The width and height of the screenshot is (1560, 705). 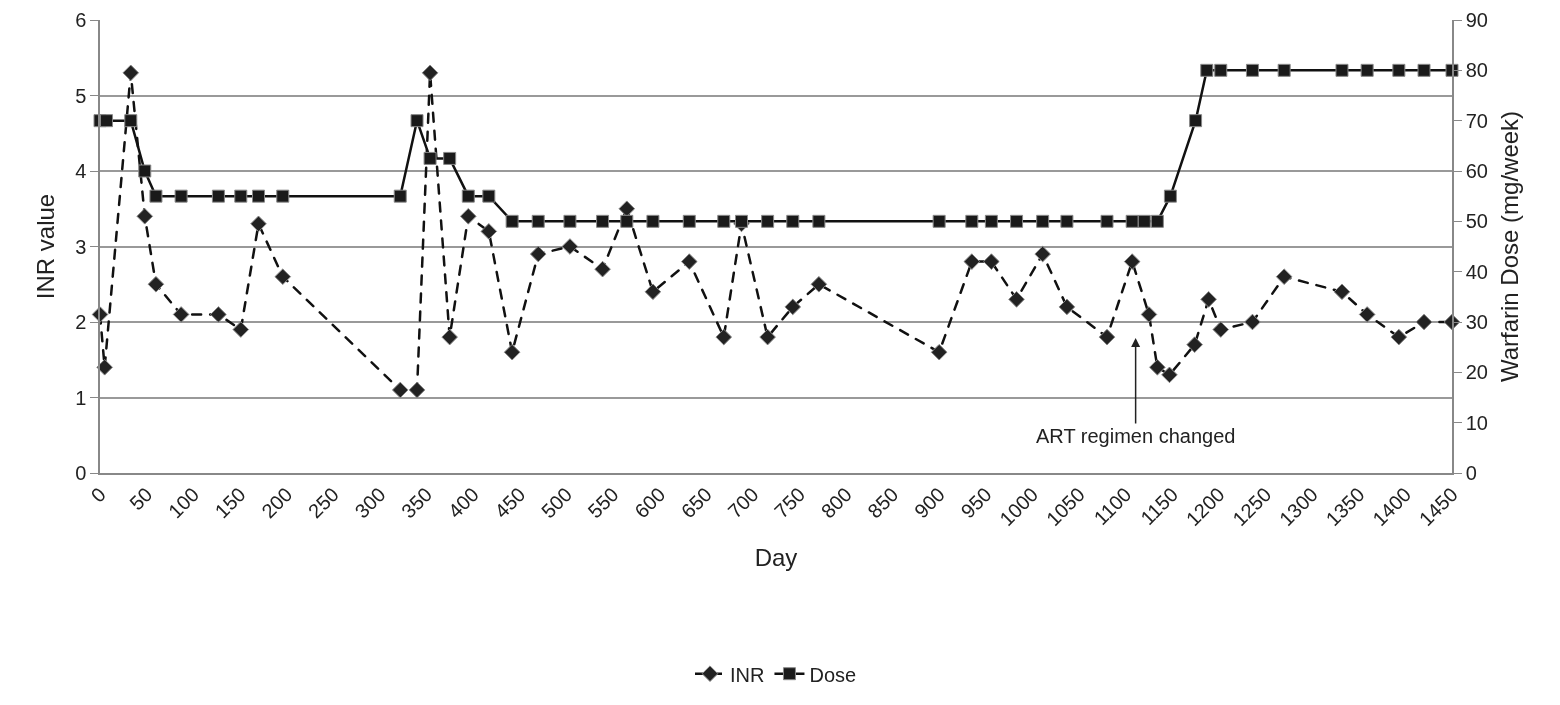 What do you see at coordinates (603, 503) in the screenshot?
I see `x-tick-label: 550` at bounding box center [603, 503].